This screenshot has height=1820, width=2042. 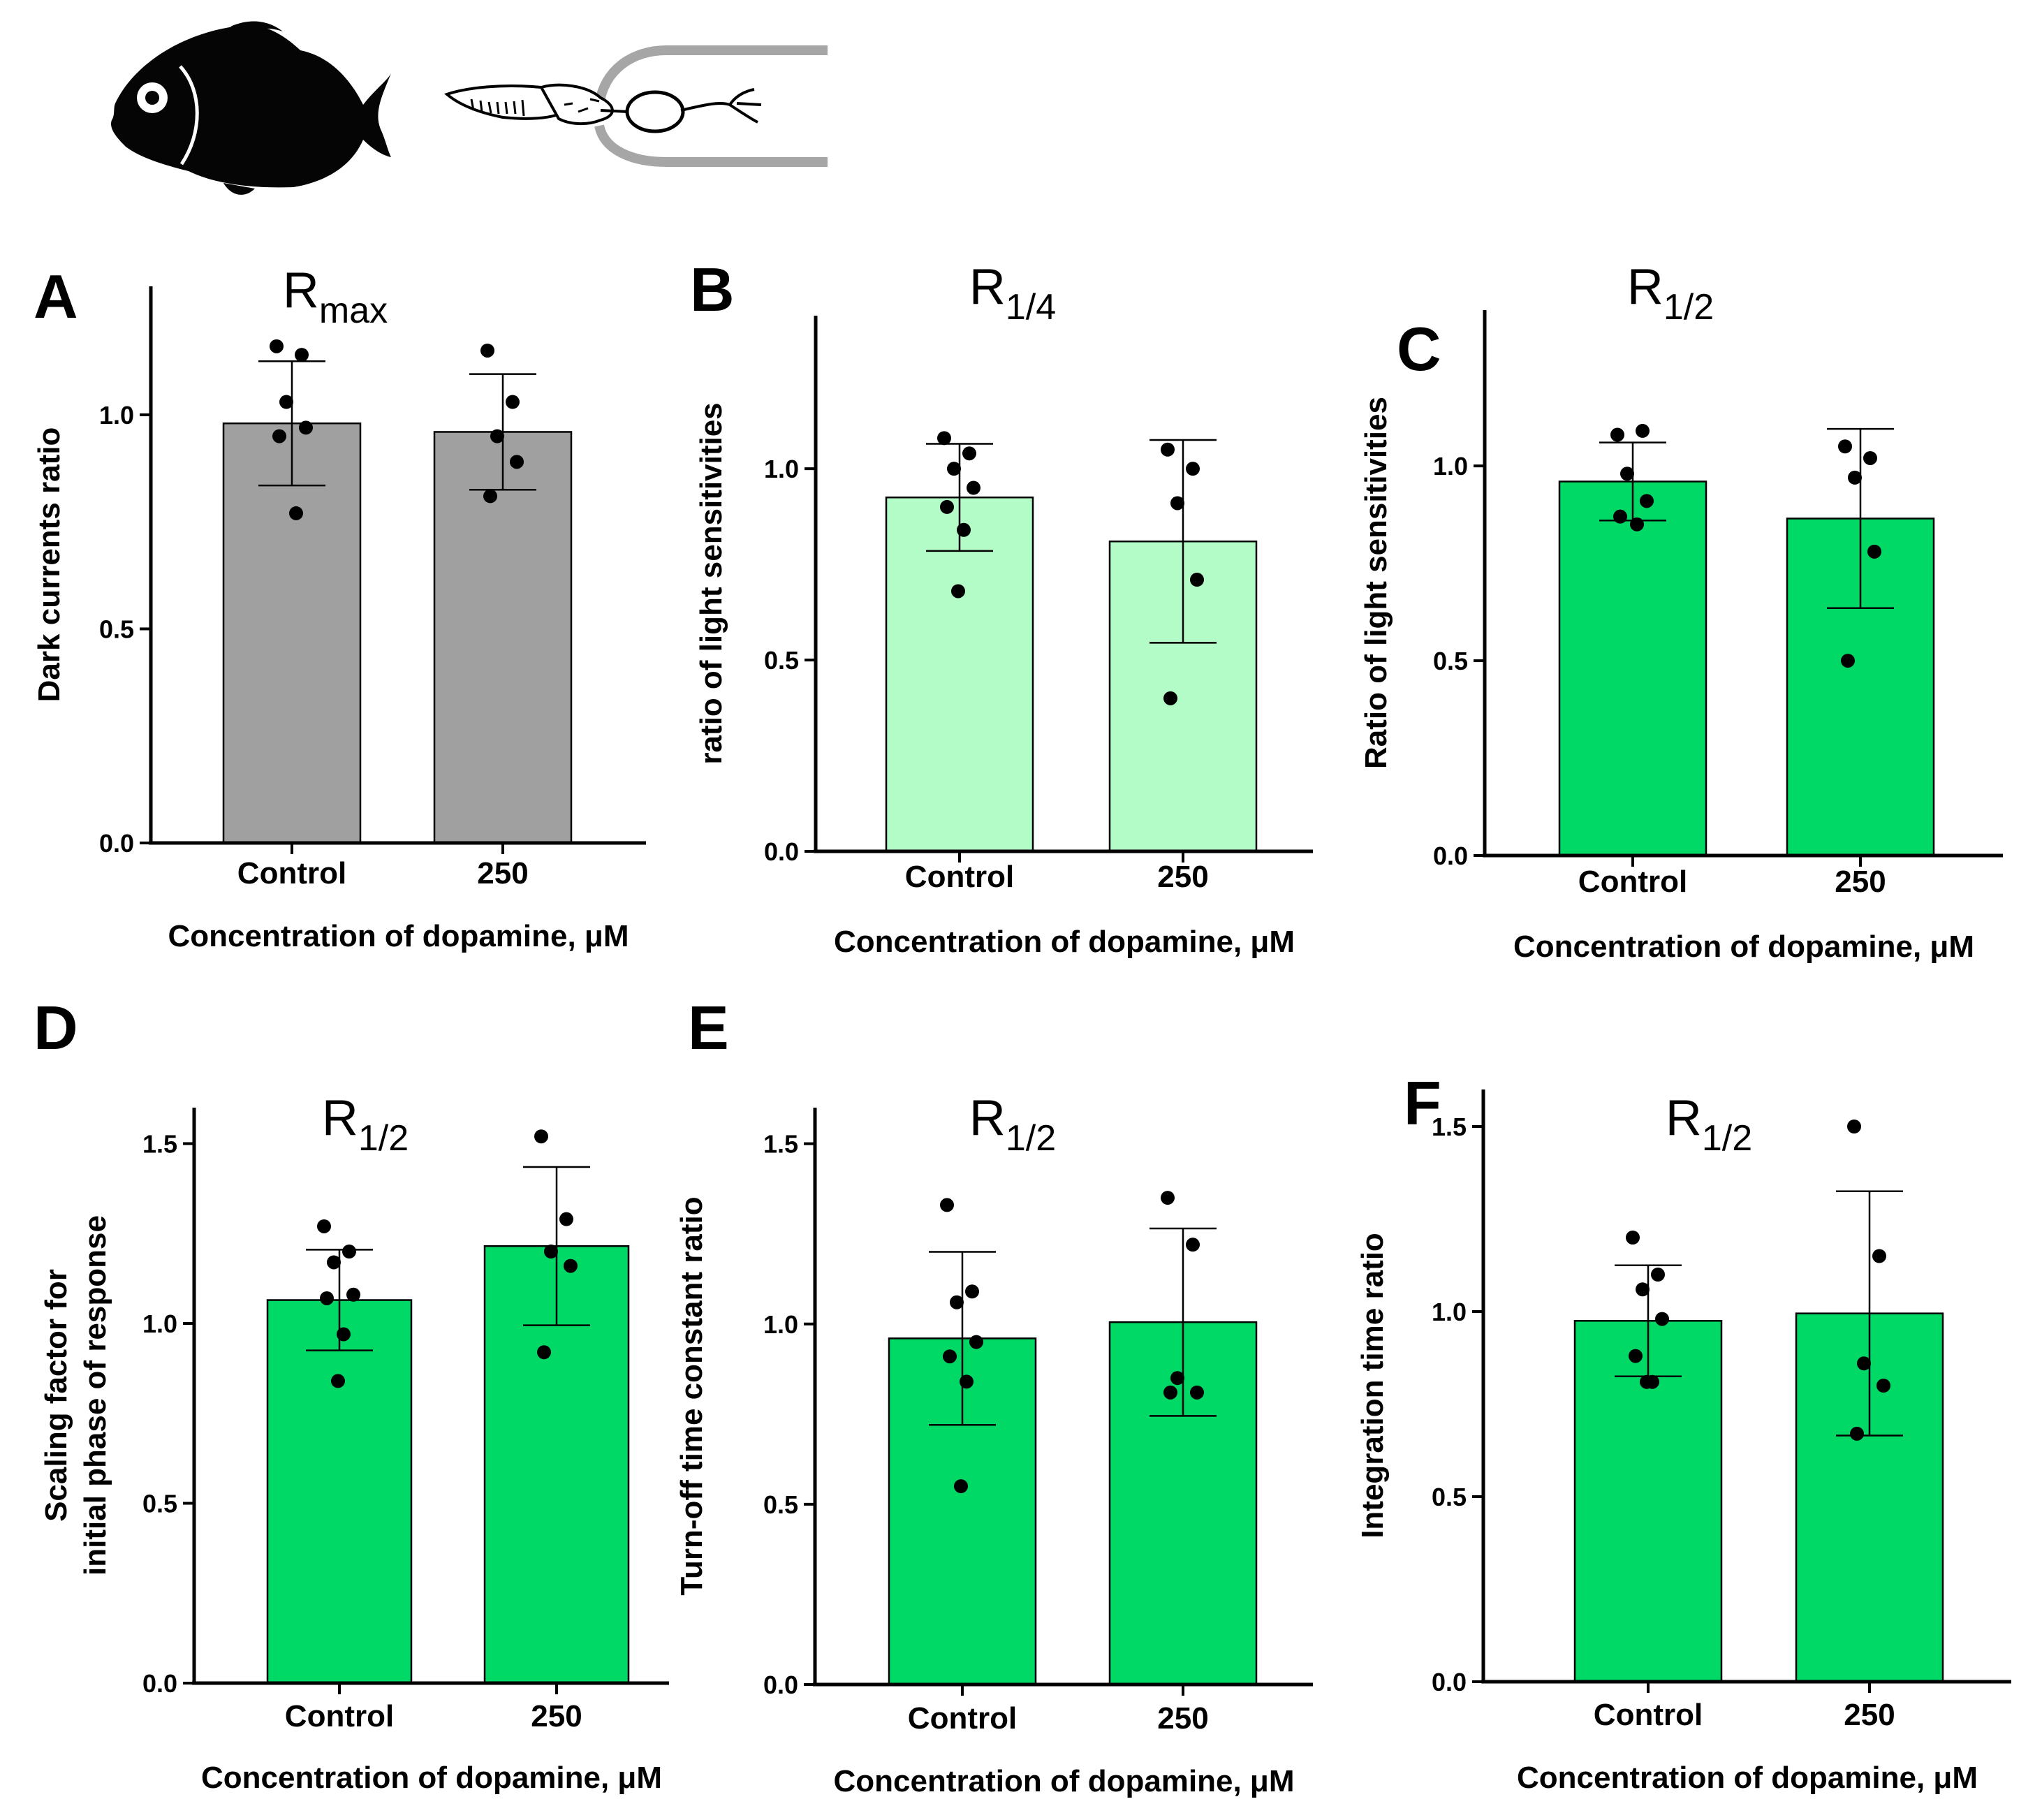 I want to click on chart-title: R1/2, so click(x=365, y=1124).